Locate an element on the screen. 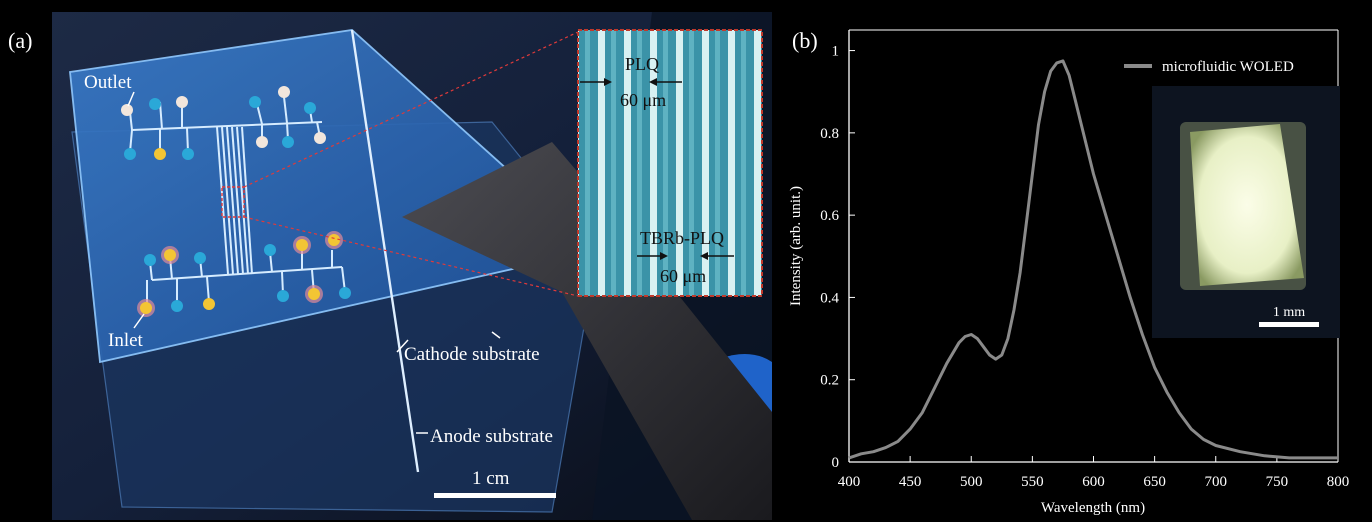  x-tick-label: 400 is located at coordinates (849, 482).